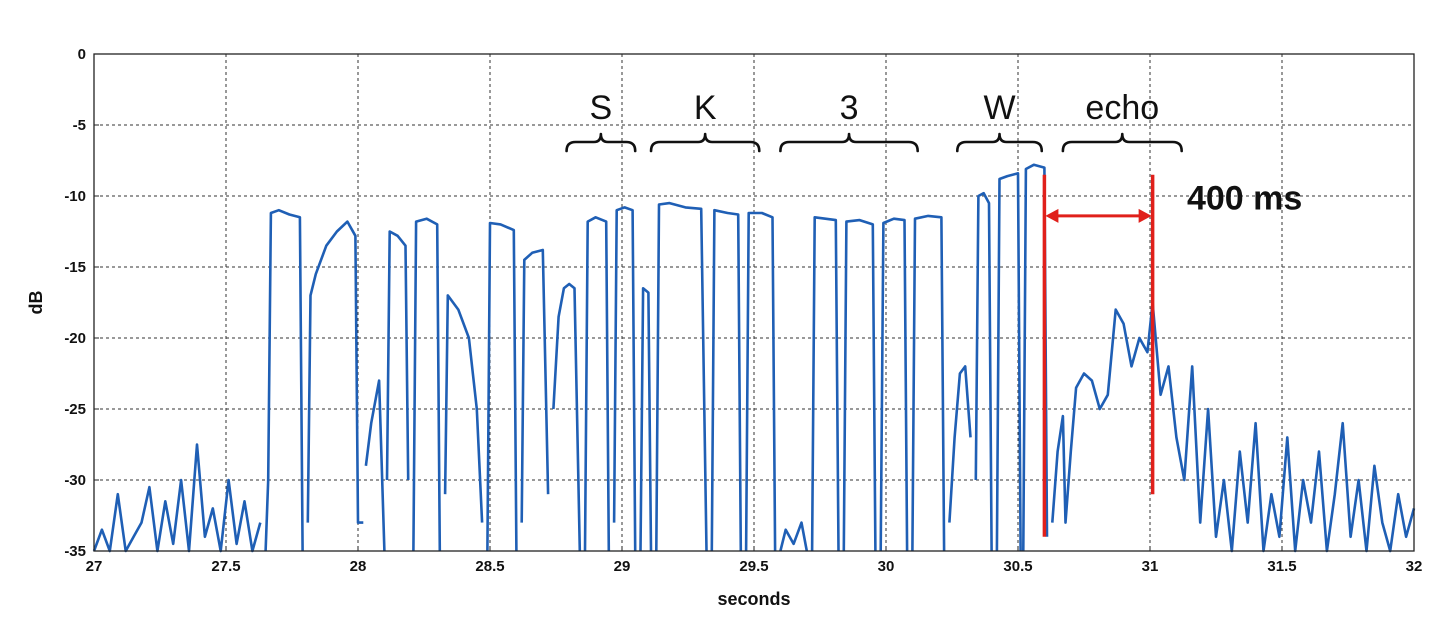 This screenshot has height=619, width=1435. What do you see at coordinates (75, 409) in the screenshot?
I see `y-tick-label: -25` at bounding box center [75, 409].